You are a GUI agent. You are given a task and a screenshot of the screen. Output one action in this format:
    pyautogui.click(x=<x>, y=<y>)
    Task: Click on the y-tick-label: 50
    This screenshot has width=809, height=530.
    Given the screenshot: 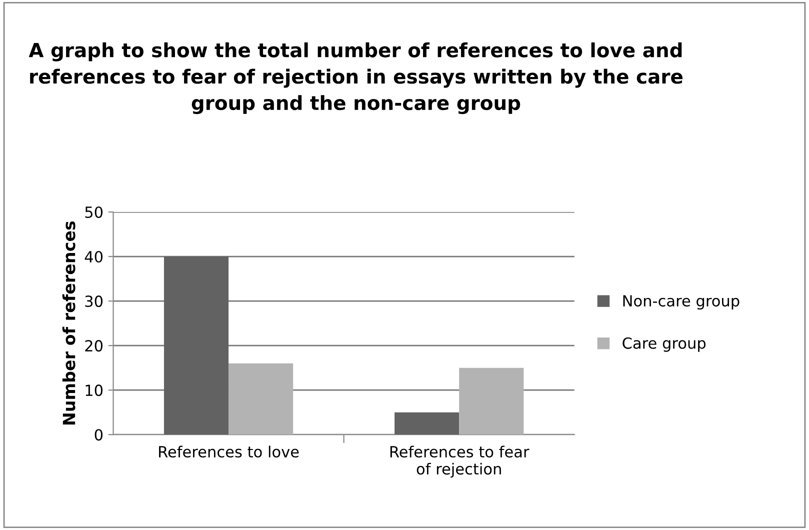 What is the action you would take?
    pyautogui.click(x=94, y=212)
    